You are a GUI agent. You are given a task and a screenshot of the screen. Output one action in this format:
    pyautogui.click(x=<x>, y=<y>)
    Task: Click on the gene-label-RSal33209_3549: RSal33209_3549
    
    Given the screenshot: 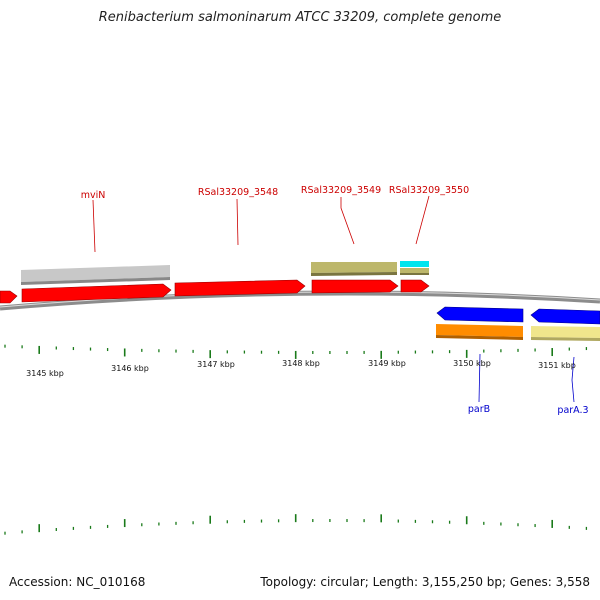 What is the action you would take?
    pyautogui.click(x=341, y=190)
    